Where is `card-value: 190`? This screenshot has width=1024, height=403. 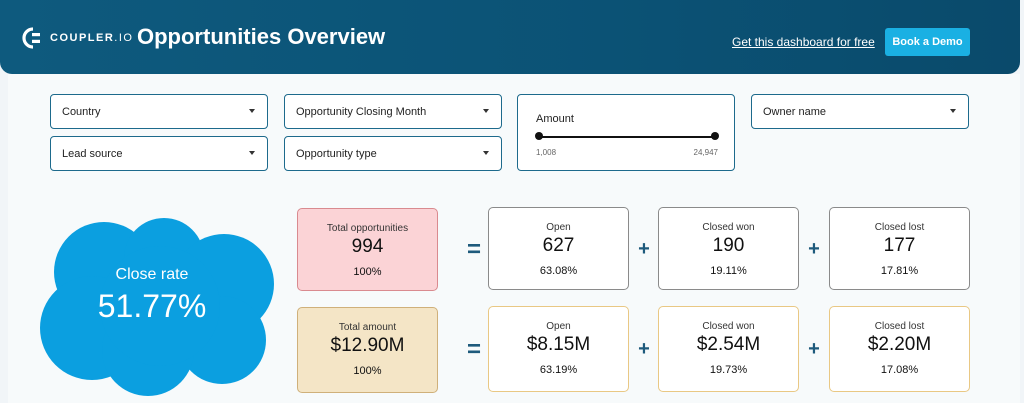 card-value: 190 is located at coordinates (728, 245).